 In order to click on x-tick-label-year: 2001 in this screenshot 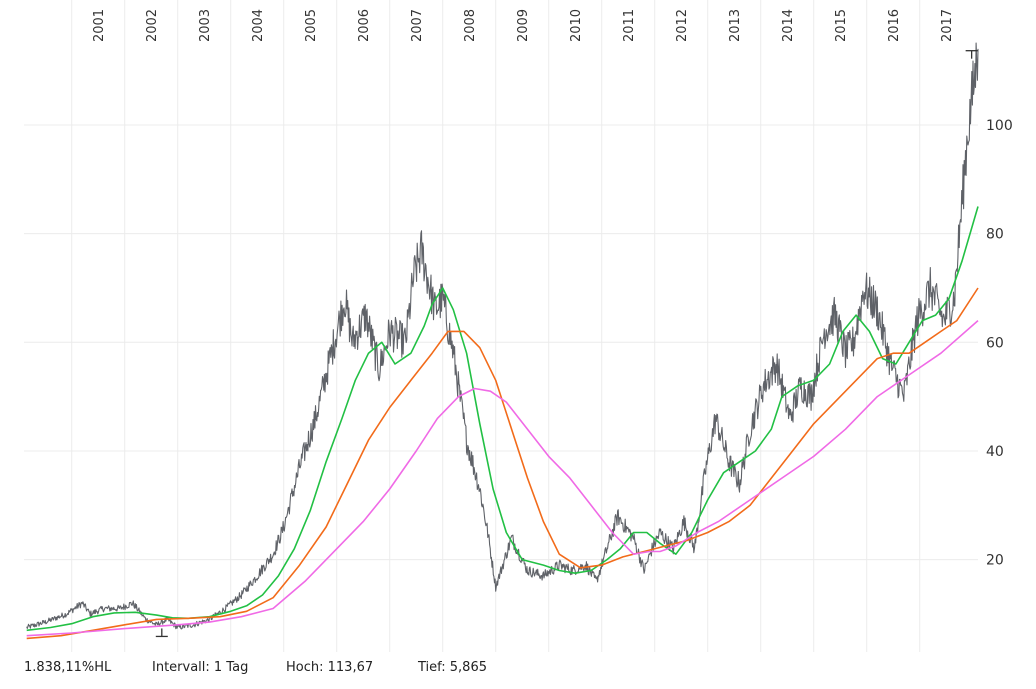, I will do `click(99, 25)`.